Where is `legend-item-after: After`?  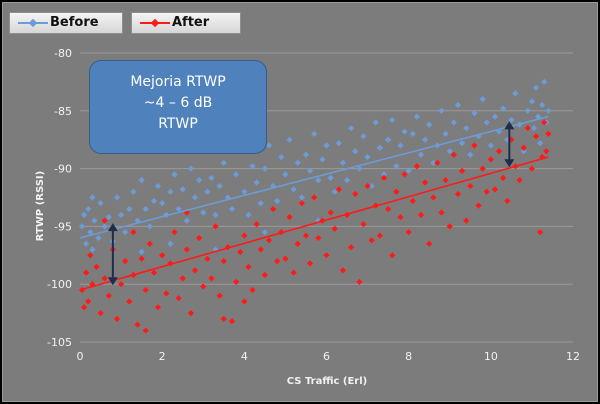
legend-item-after: After is located at coordinates (186, 23).